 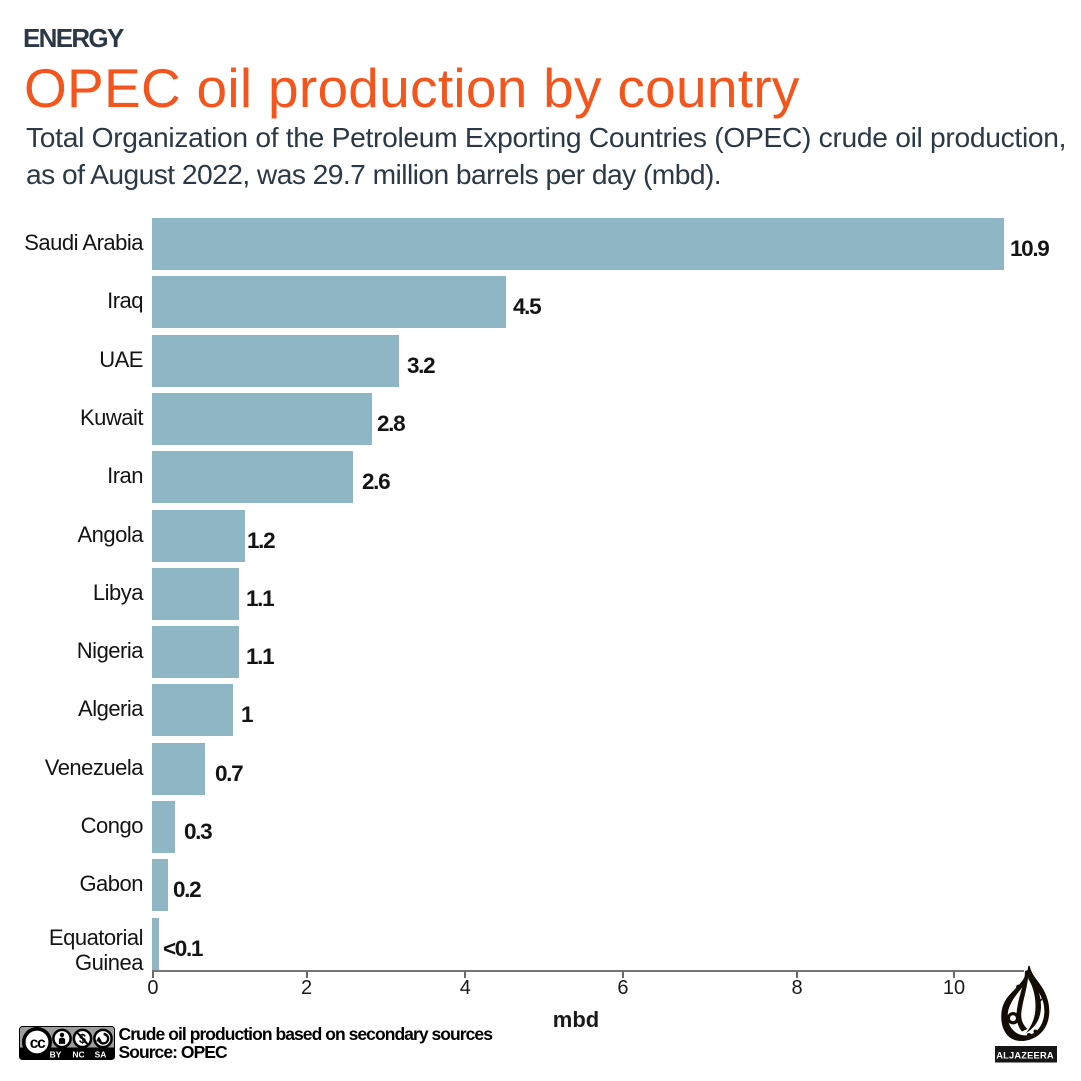 What do you see at coordinates (101, 1055) in the screenshot?
I see `svg-text: SA` at bounding box center [101, 1055].